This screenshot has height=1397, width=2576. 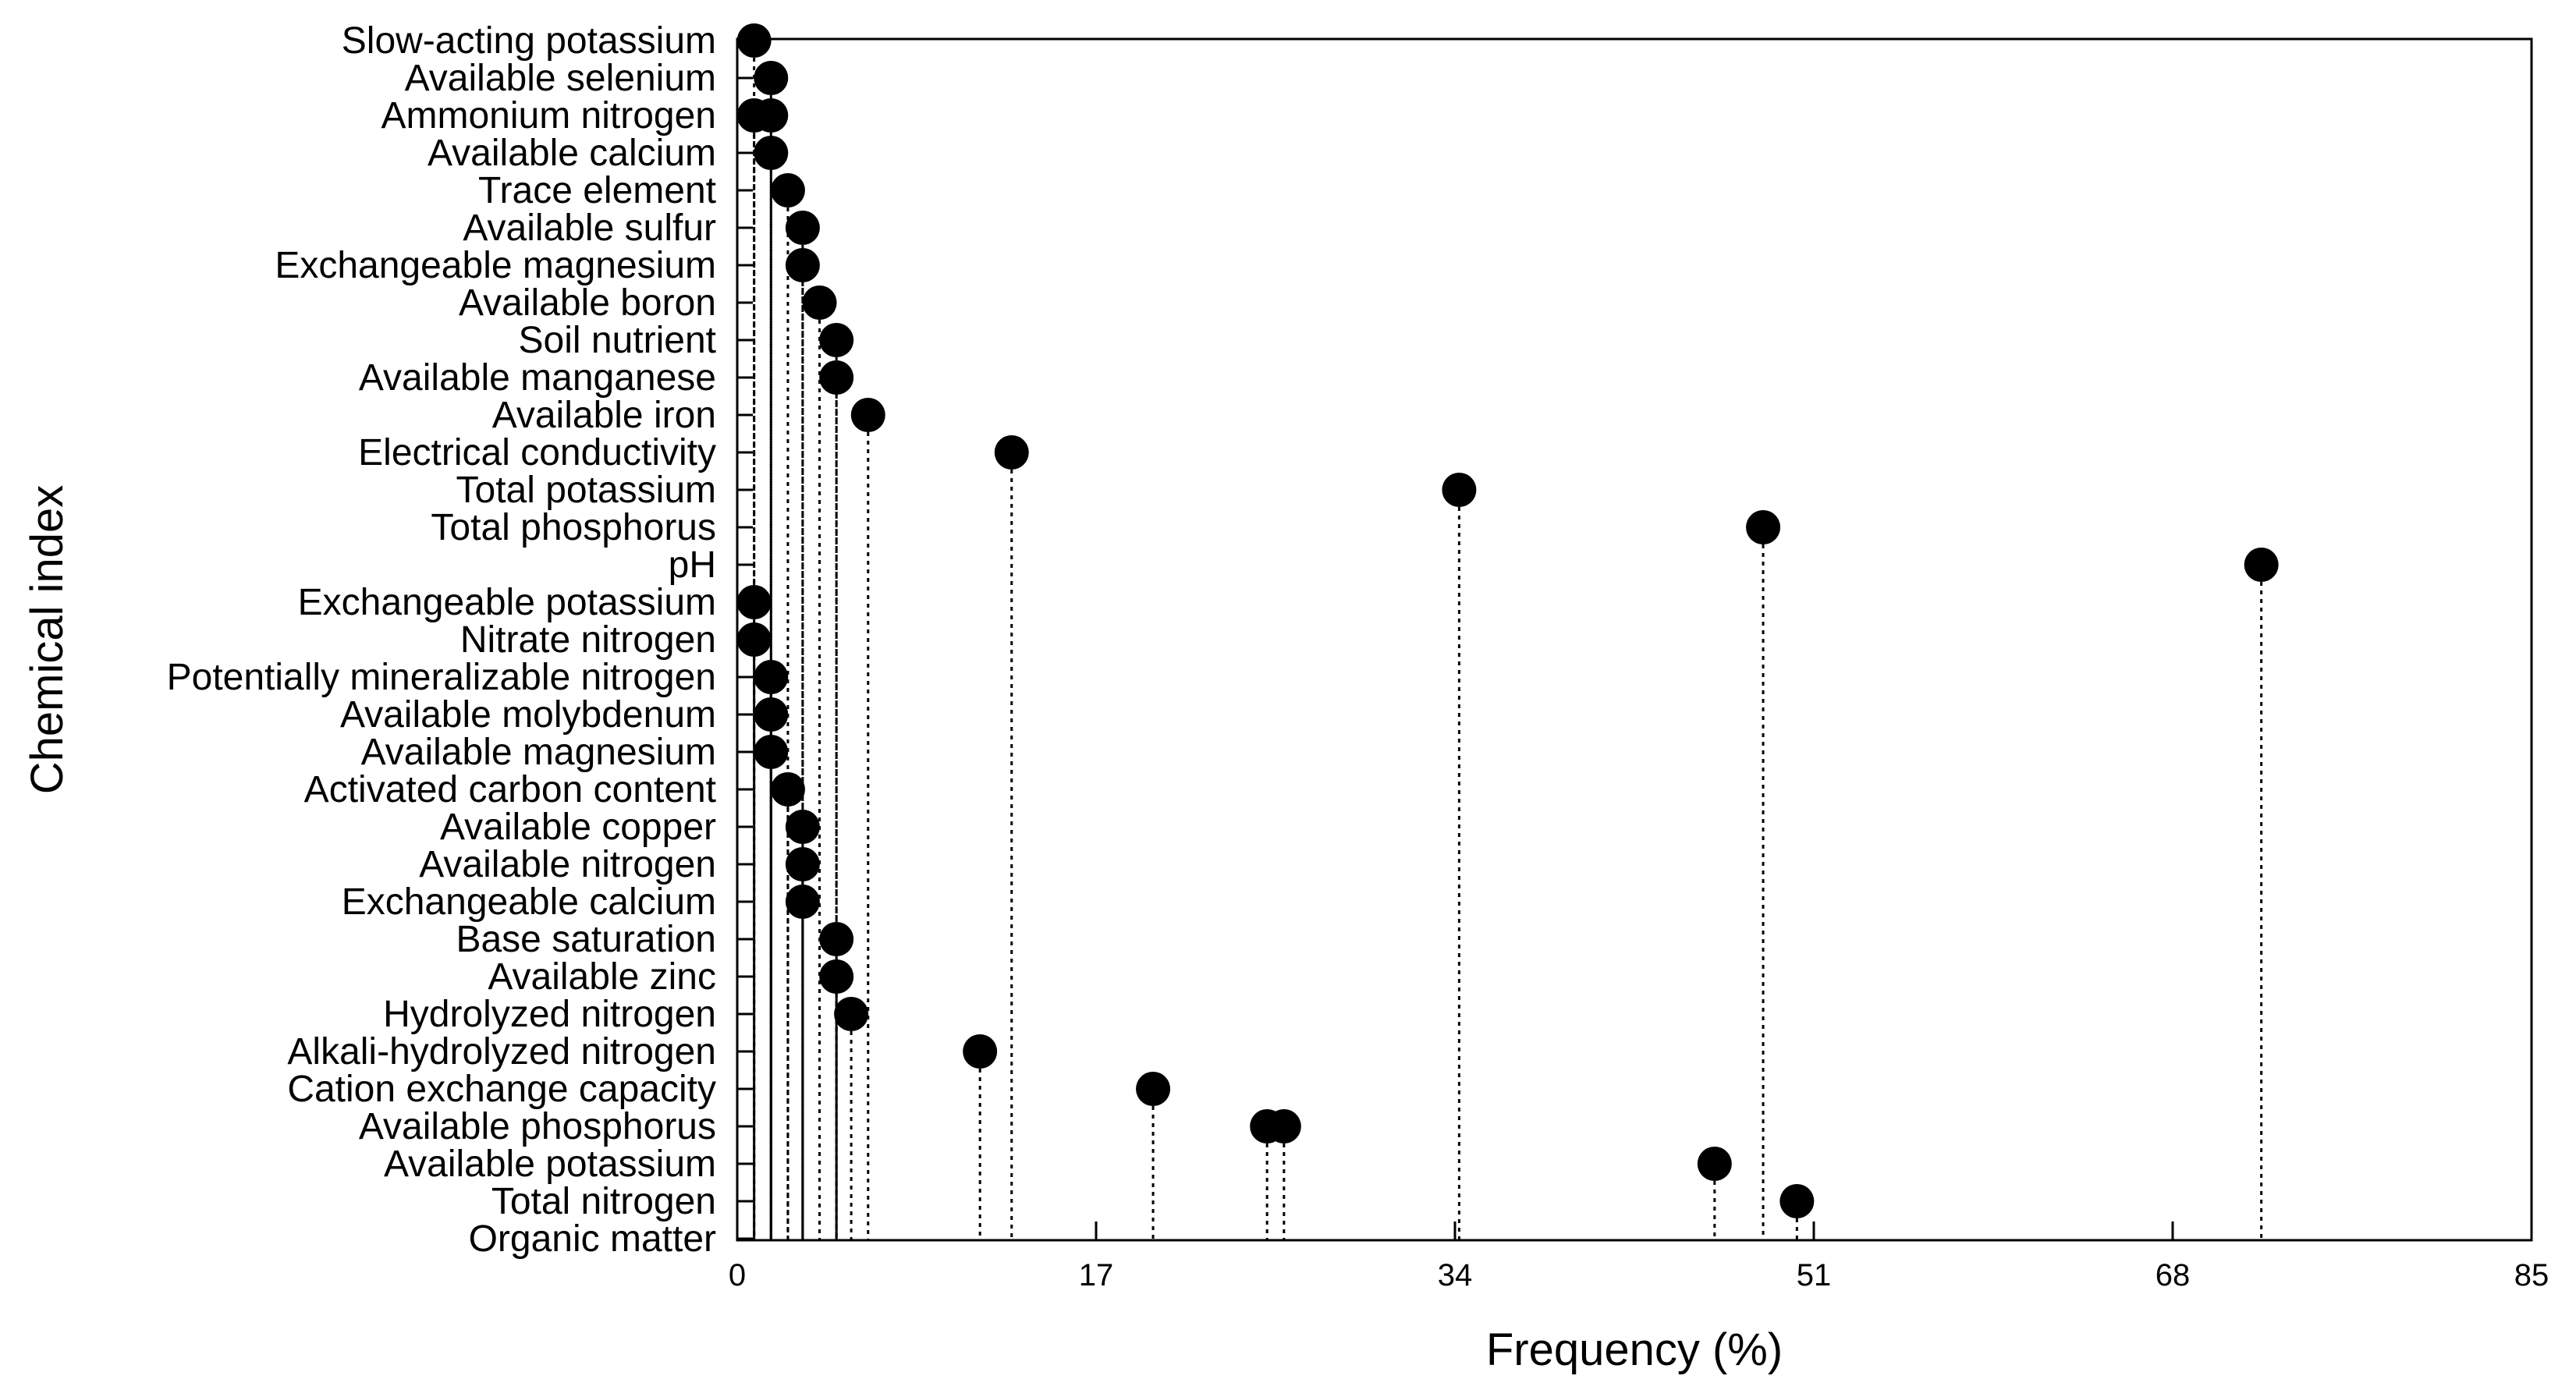 What do you see at coordinates (538, 752) in the screenshot?
I see `category-label: Available magnesium` at bounding box center [538, 752].